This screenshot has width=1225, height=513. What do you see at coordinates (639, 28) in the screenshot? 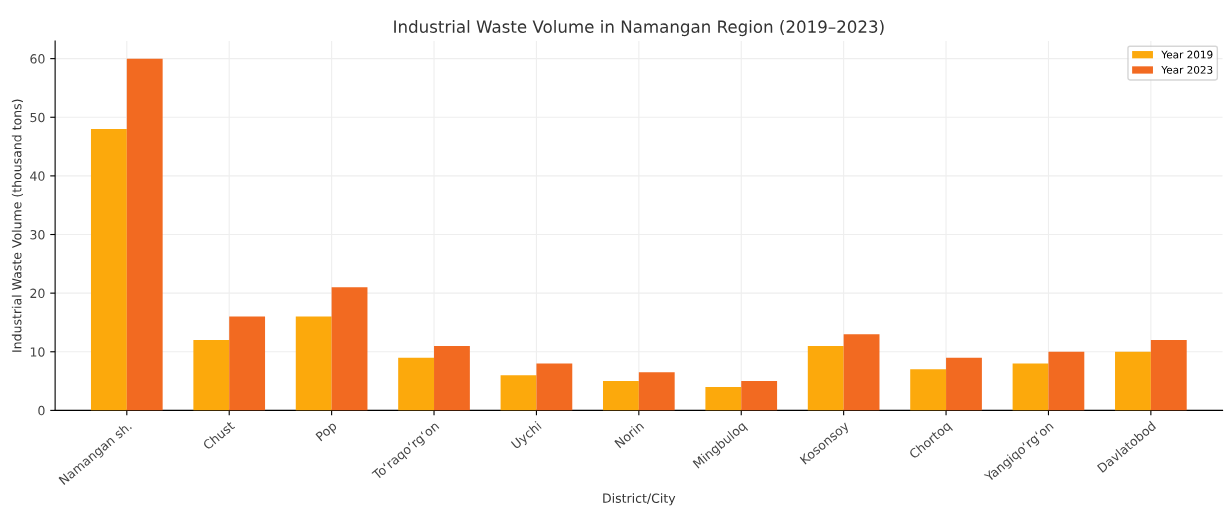
I see `chart-title: Industrial Waste Volume in Namangan Region (2019–2023)` at bounding box center [639, 28].